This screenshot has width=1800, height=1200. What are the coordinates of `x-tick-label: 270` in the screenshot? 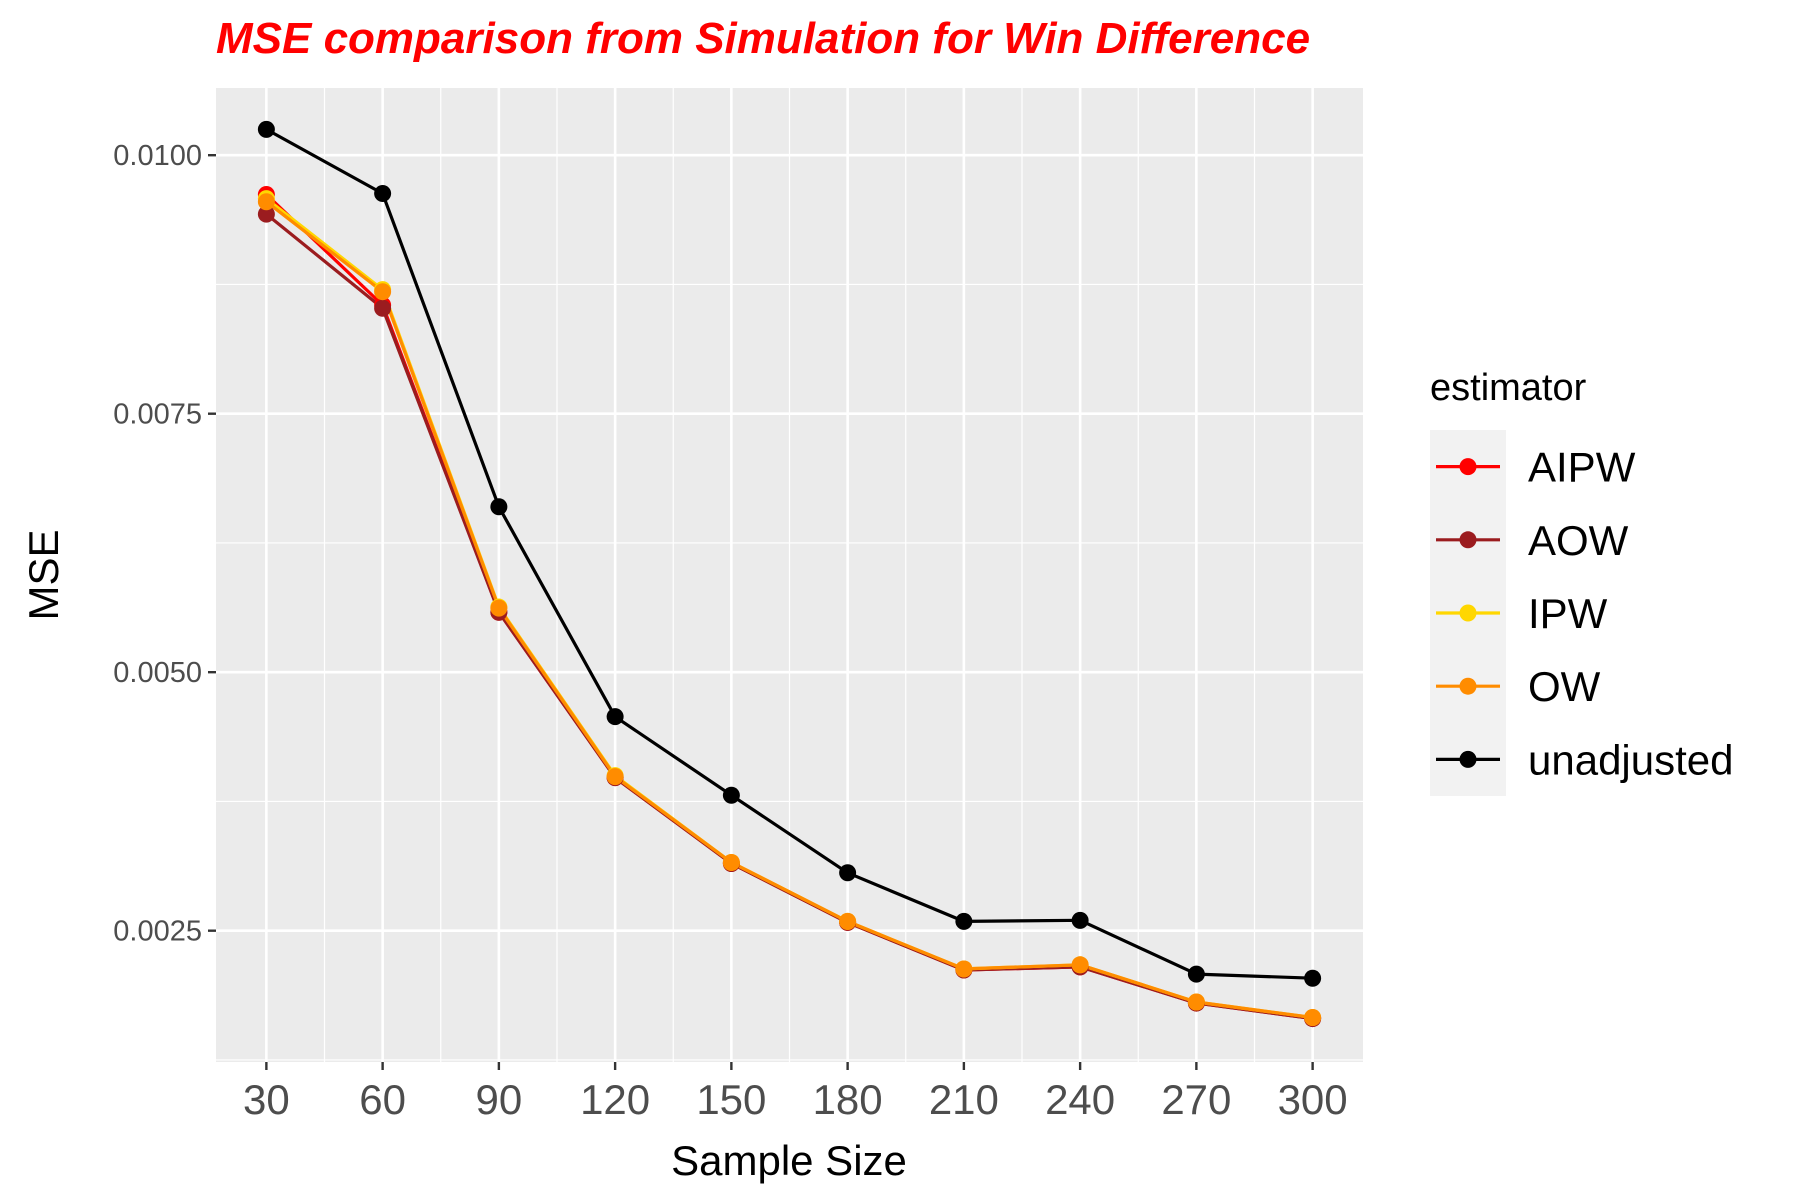 It's located at (1196, 1099).